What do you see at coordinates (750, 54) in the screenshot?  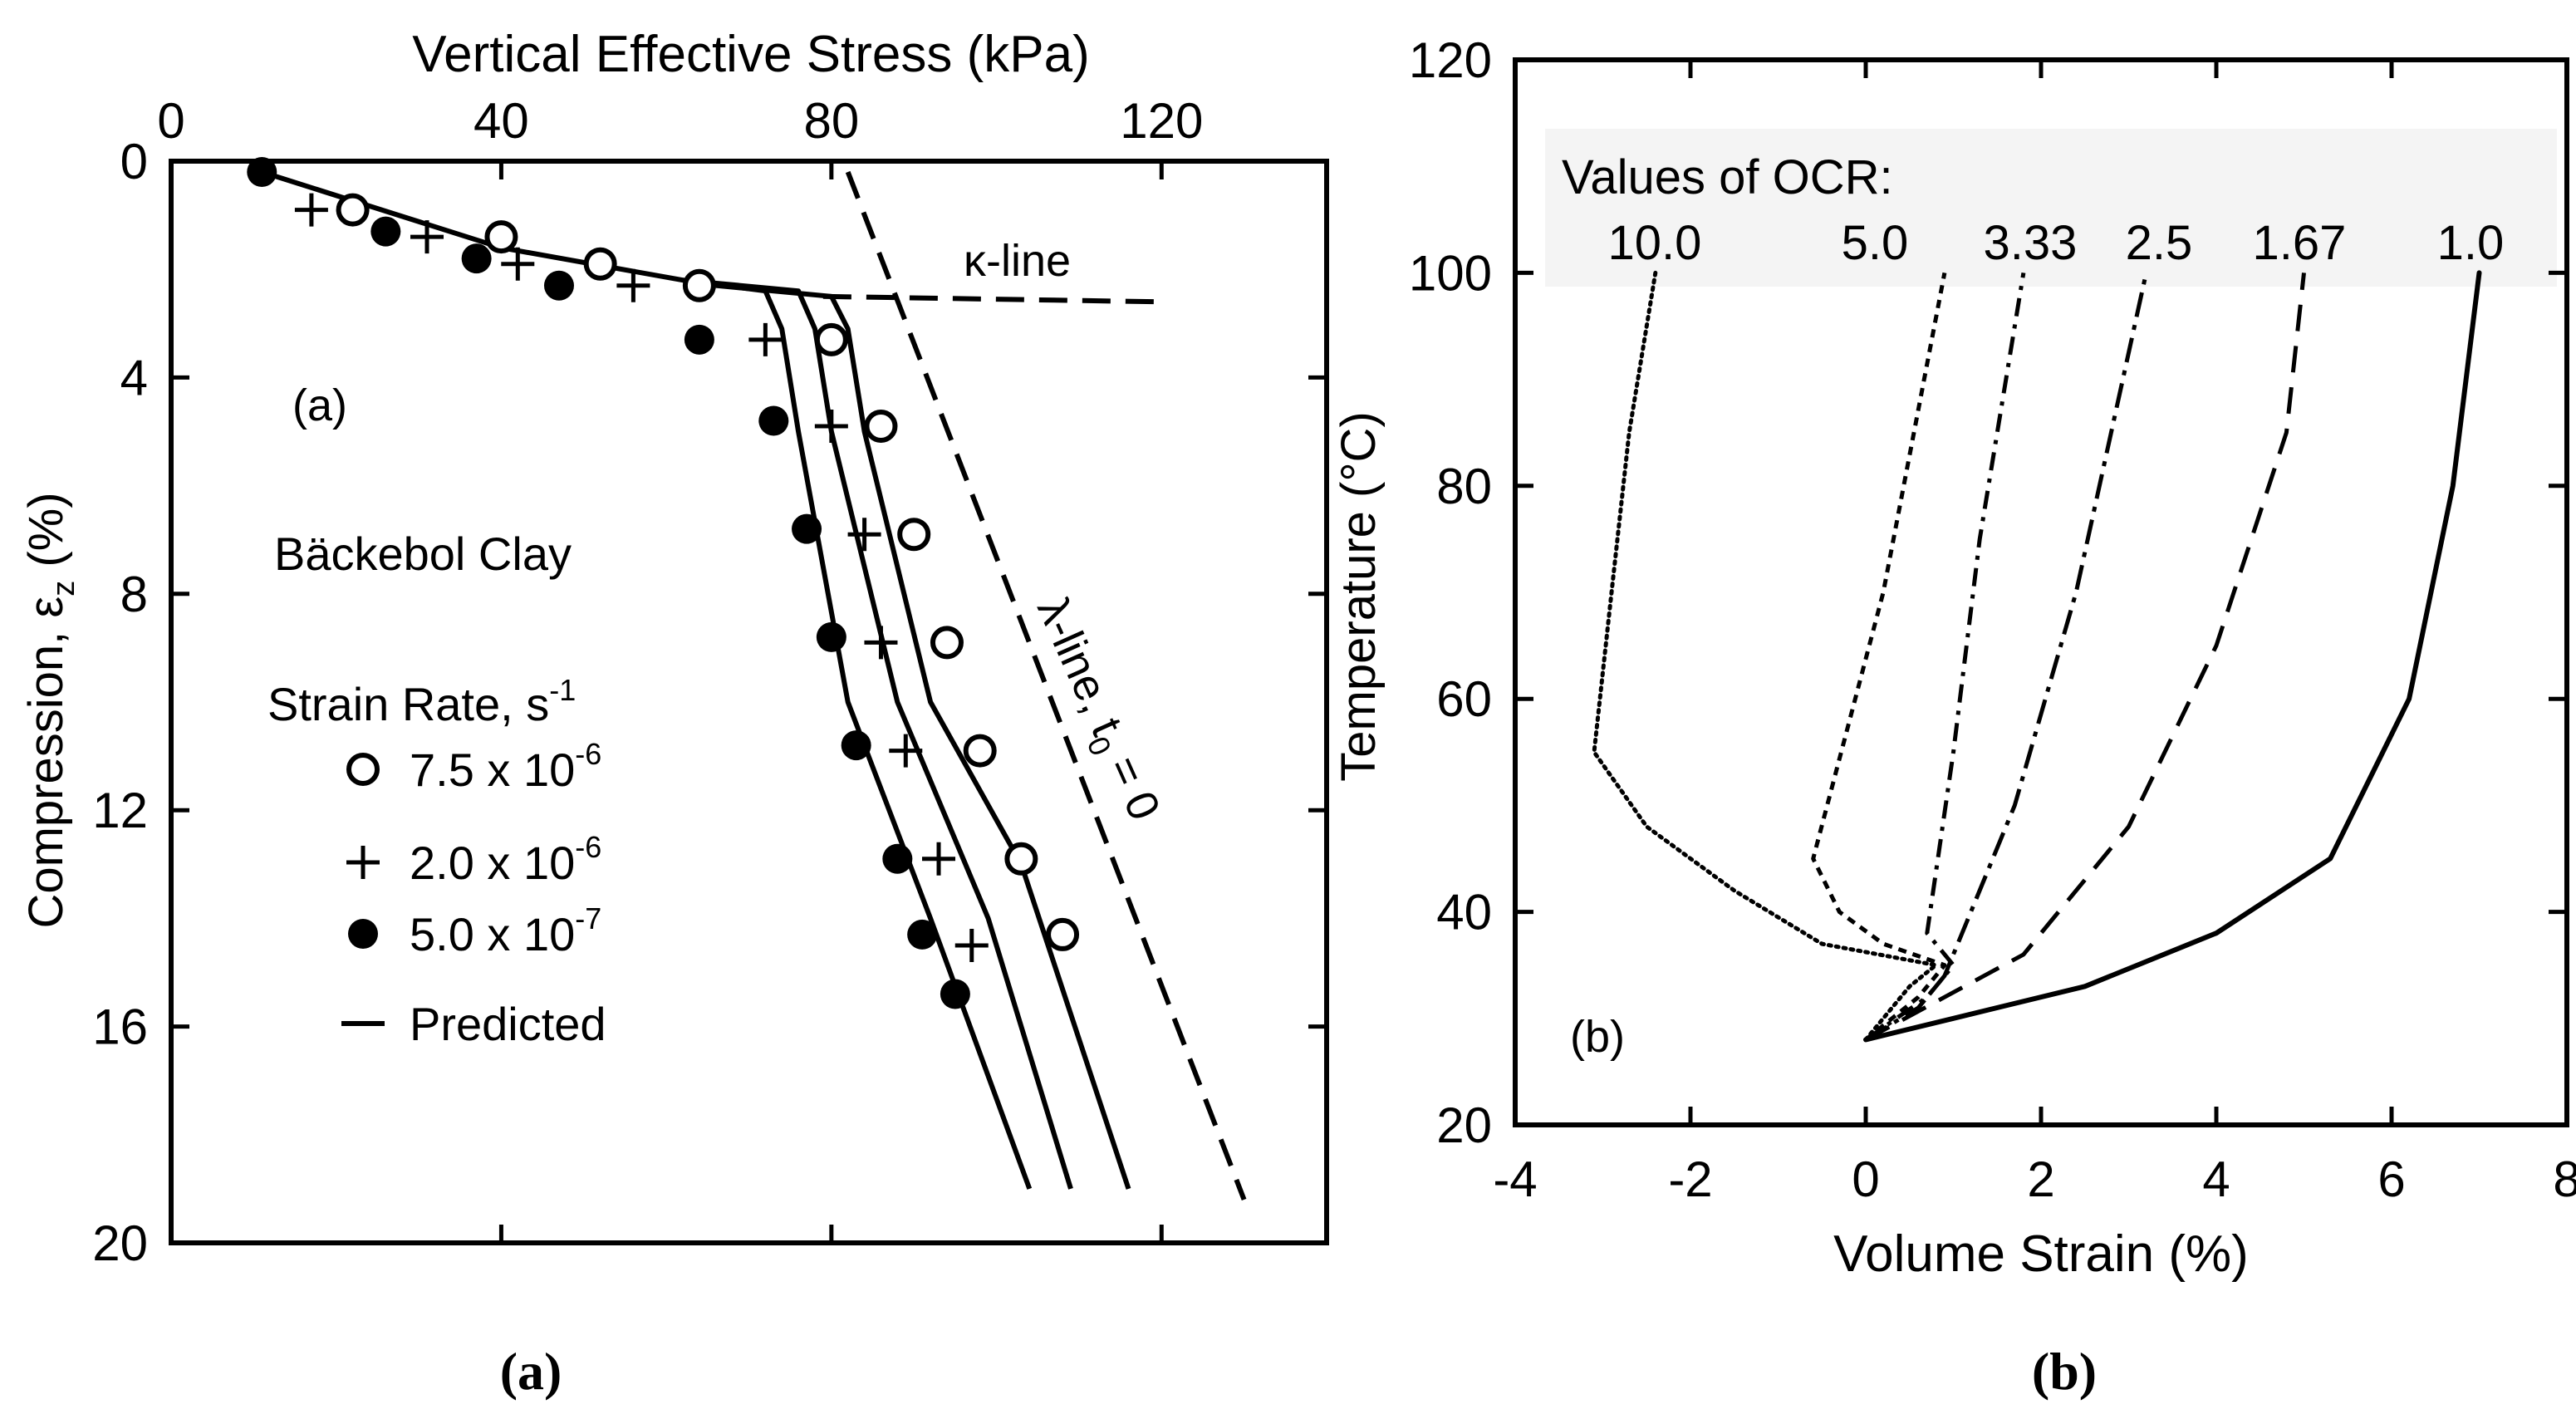 I see `panel-a-xlabel: Vertical Effective Stress (kPa)` at bounding box center [750, 54].